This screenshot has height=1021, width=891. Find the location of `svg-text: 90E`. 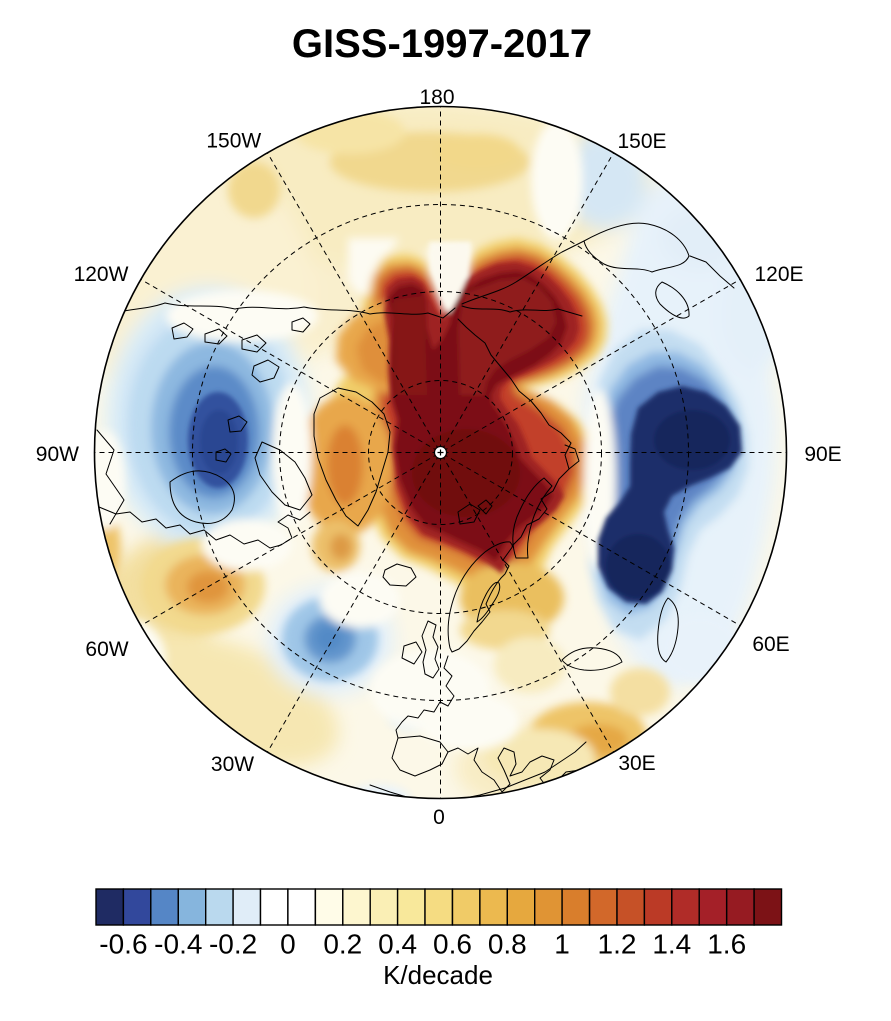

svg-text: 90E is located at coordinates (822, 454).